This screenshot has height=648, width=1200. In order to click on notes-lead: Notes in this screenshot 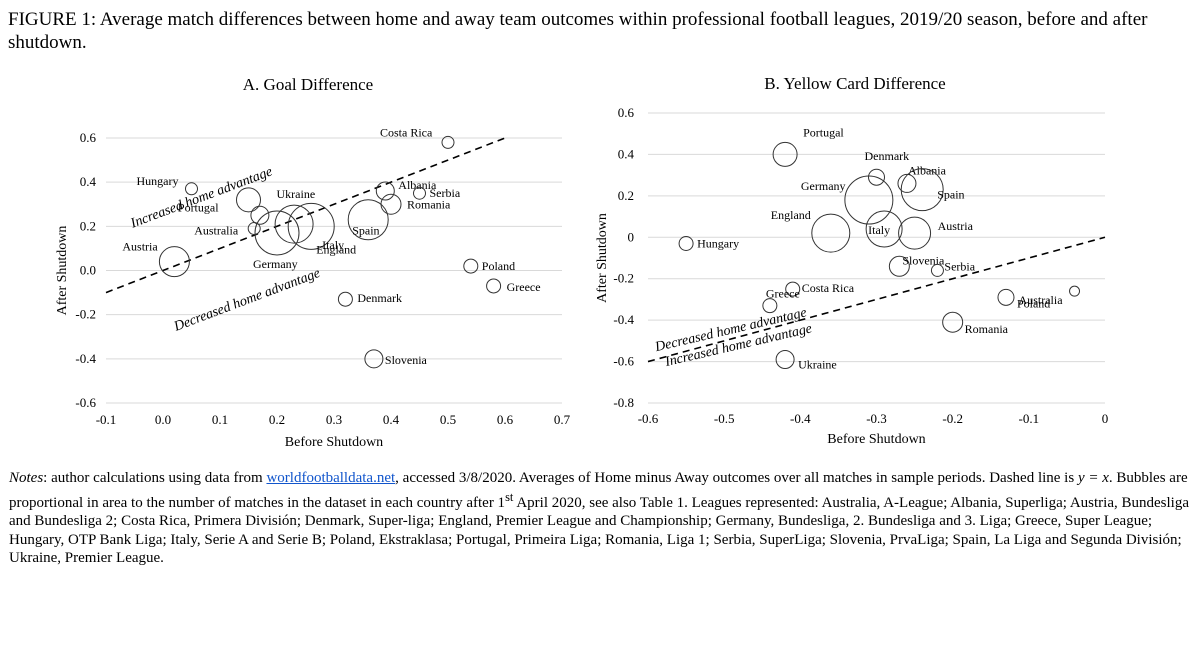, I will do `click(26, 478)`.